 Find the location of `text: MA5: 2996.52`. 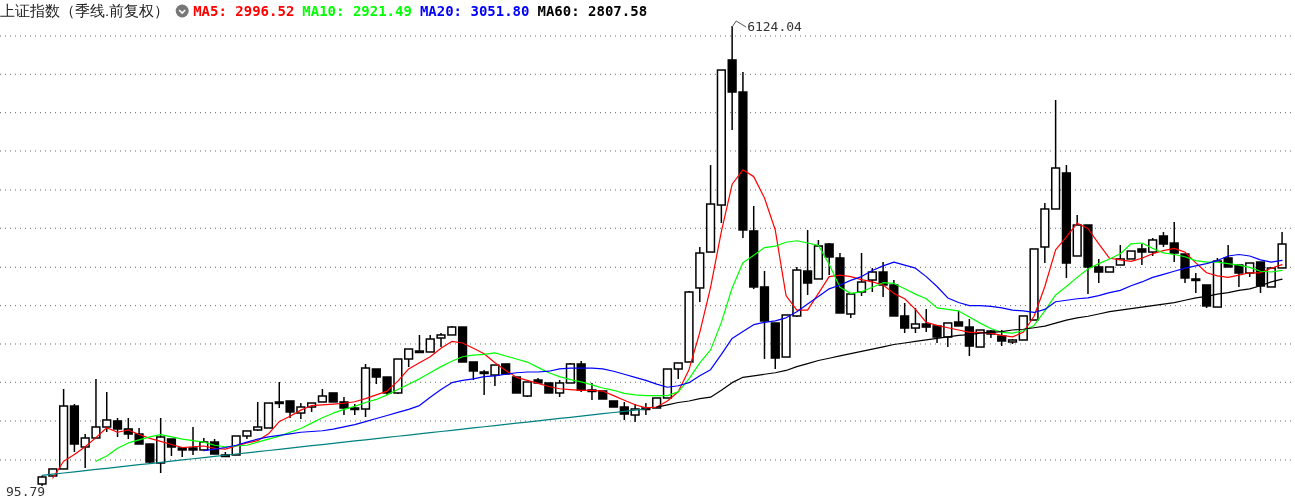

text: MA5: 2996.52 is located at coordinates (244, 11).